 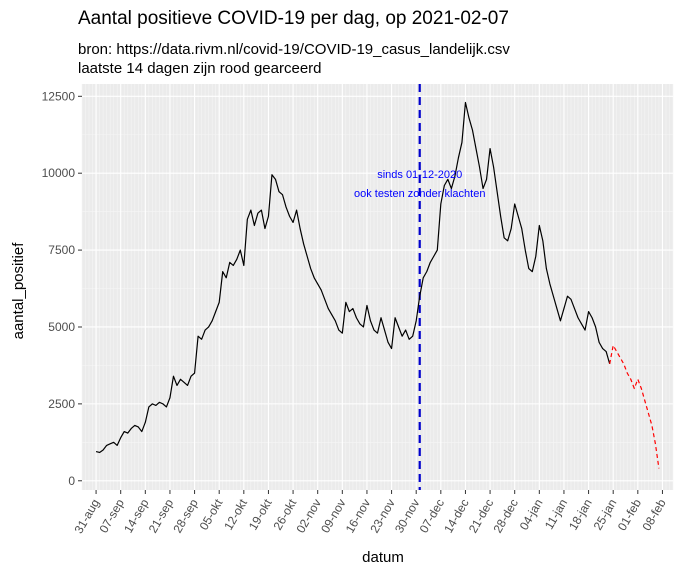 I want to click on annotation-line-2: ook testen zonder klachten, so click(x=419, y=194).